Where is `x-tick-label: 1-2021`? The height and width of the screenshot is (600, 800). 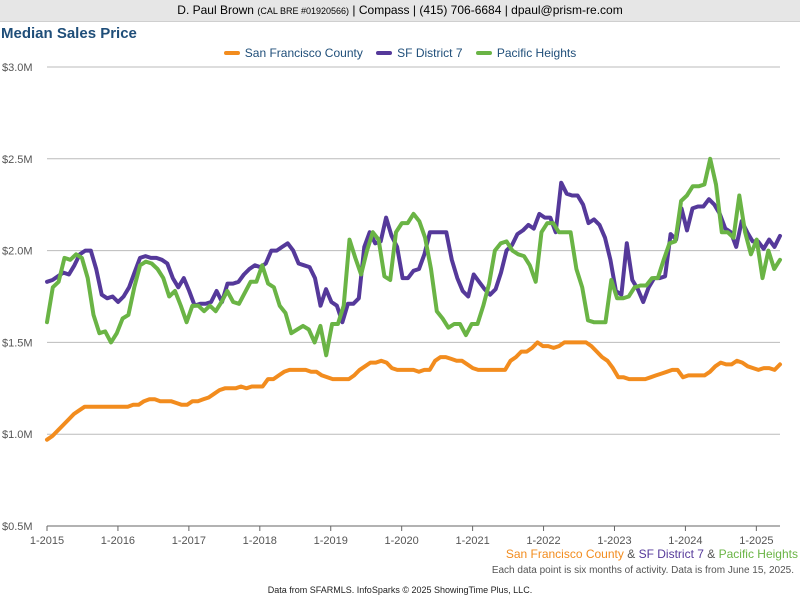 x-tick-label: 1-2021 is located at coordinates (472, 541).